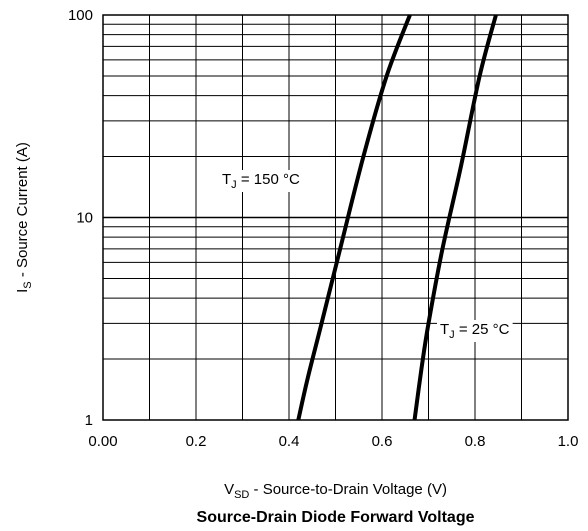 The width and height of the screenshot is (588, 531). I want to click on y-tick-labels: 1 10 100, so click(80, 218).